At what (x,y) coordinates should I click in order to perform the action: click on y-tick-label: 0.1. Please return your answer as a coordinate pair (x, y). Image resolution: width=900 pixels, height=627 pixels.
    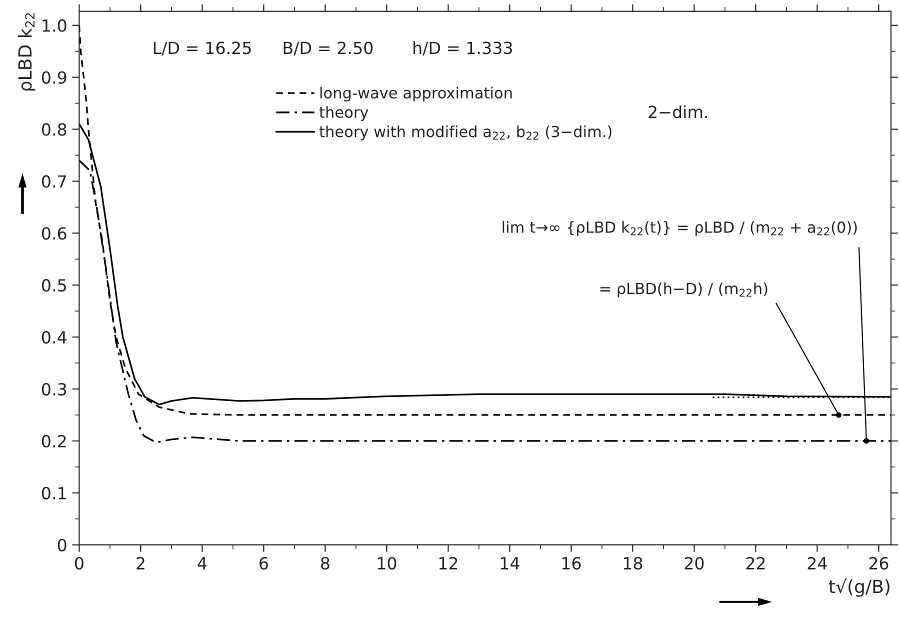
    Looking at the image, I should click on (54, 493).